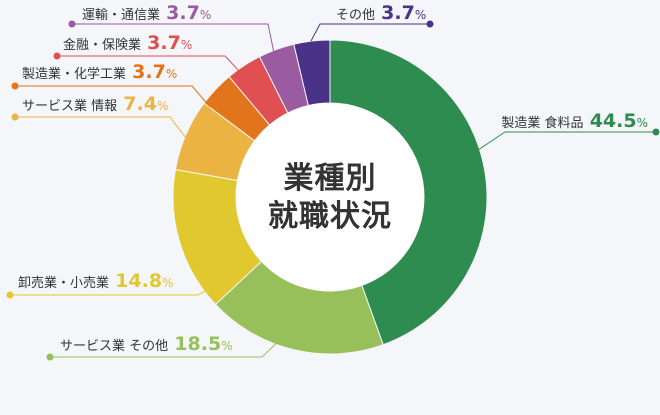  I want to click on slice-label-value: 18.5%, so click(203, 344).